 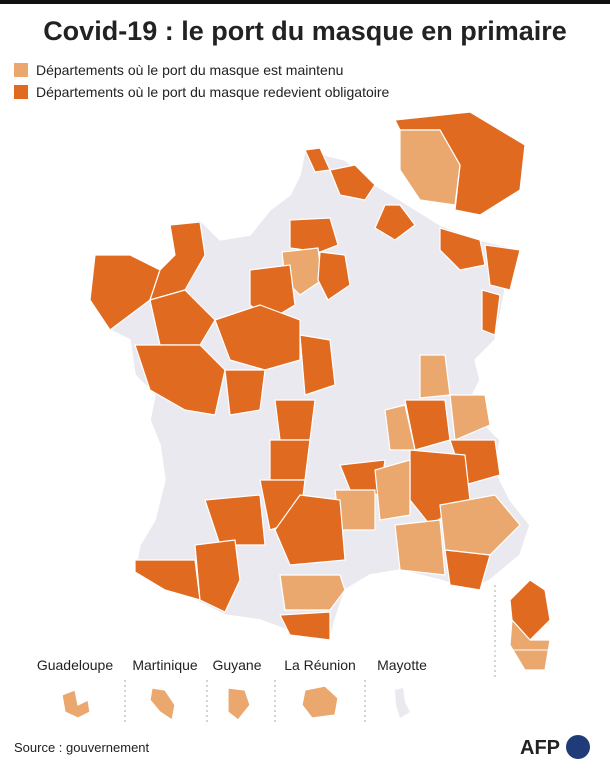 I want to click on overseas-label: Guadeloupe, so click(x=75, y=665).